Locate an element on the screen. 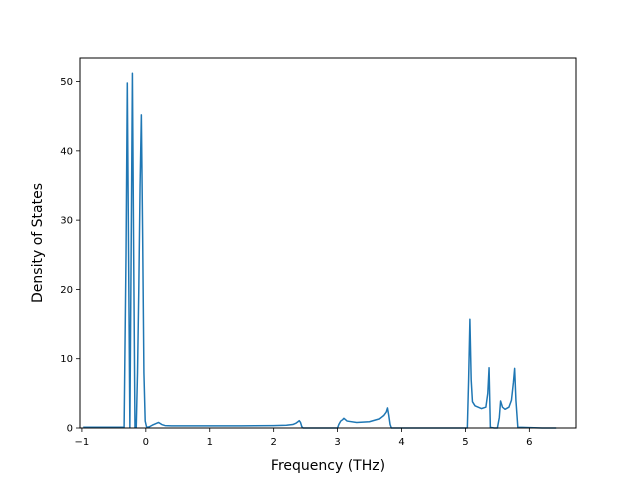  y-tick-label: 40 is located at coordinates (66, 151).